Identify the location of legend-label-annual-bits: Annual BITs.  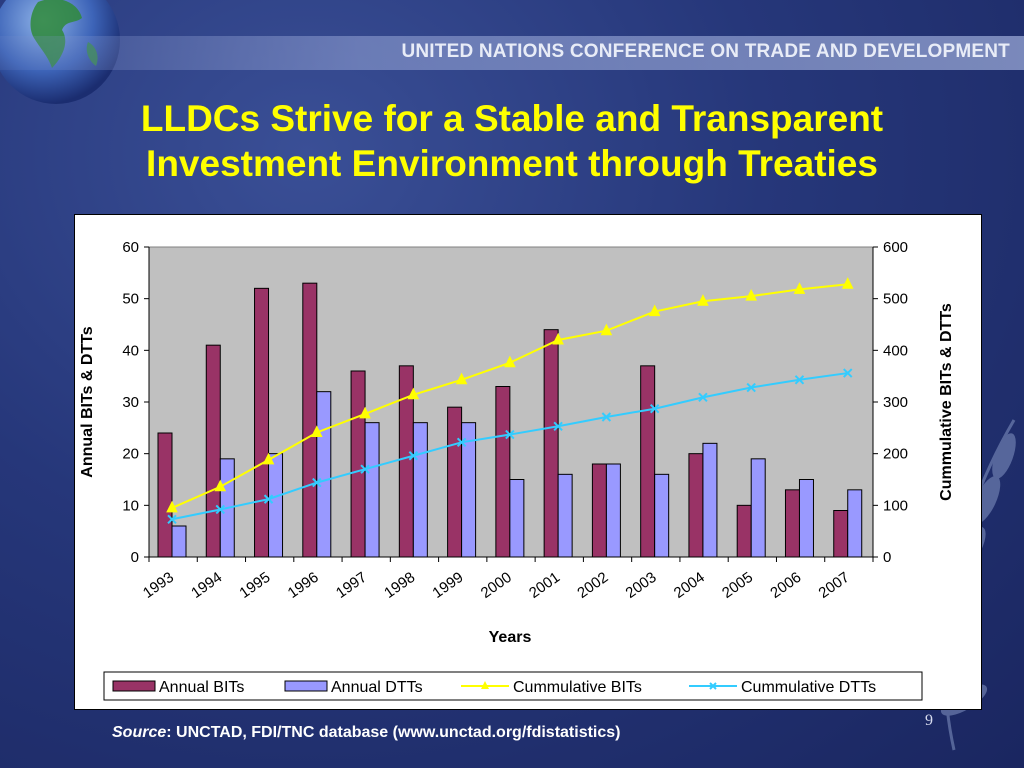
(201, 687).